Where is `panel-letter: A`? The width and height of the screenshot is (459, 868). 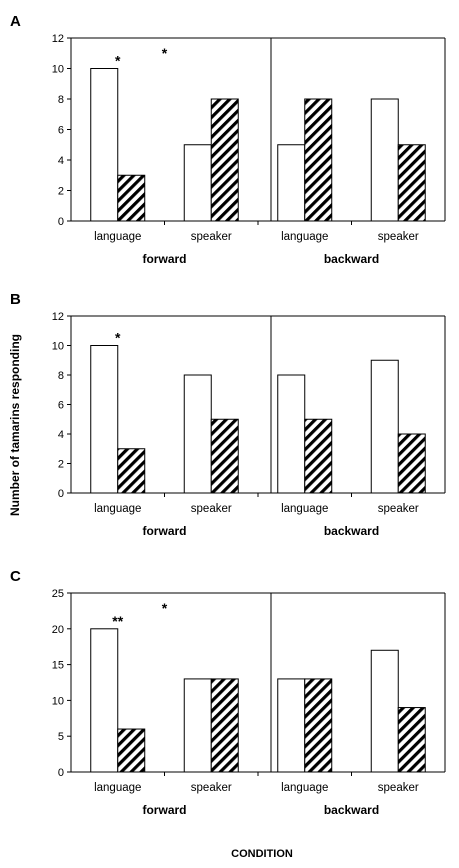
panel-letter: A is located at coordinates (15, 21).